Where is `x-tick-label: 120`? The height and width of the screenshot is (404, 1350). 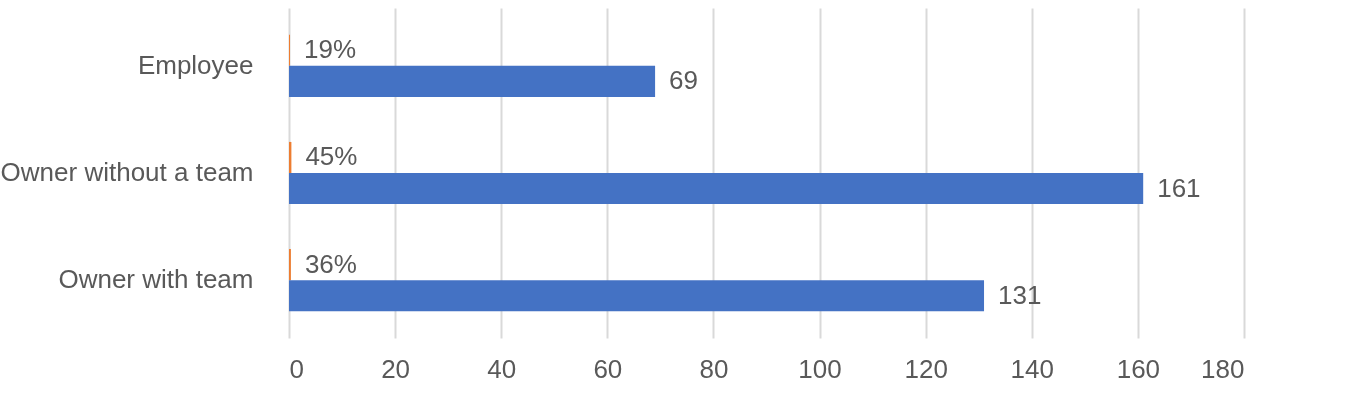 x-tick-label: 120 is located at coordinates (926, 368).